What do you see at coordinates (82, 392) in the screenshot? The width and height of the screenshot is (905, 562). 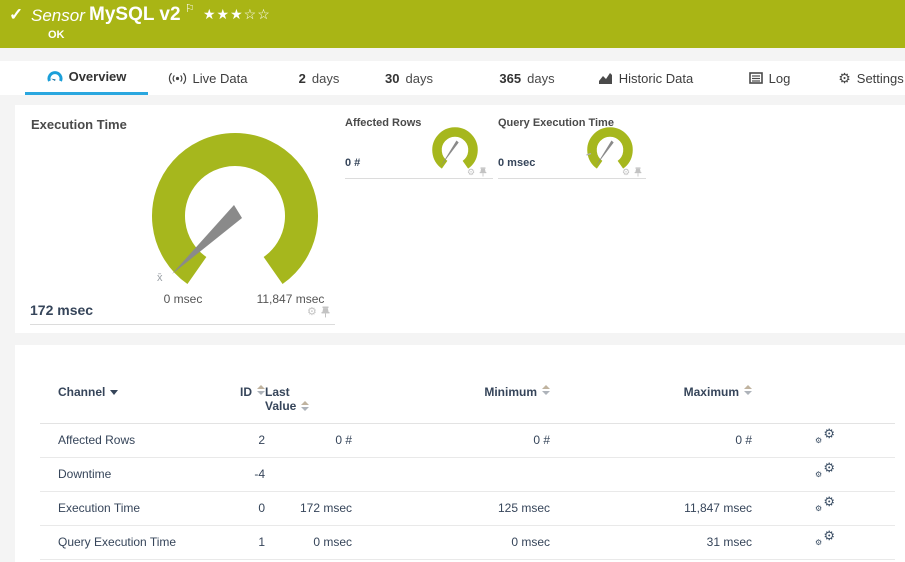 I see `column-header-channel-label: Channel` at bounding box center [82, 392].